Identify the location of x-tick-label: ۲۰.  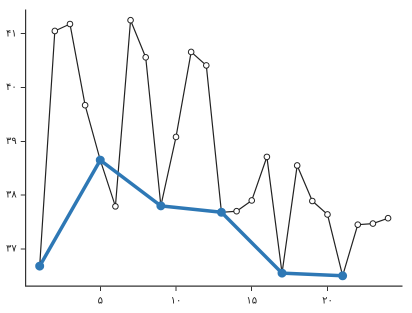
(327, 301).